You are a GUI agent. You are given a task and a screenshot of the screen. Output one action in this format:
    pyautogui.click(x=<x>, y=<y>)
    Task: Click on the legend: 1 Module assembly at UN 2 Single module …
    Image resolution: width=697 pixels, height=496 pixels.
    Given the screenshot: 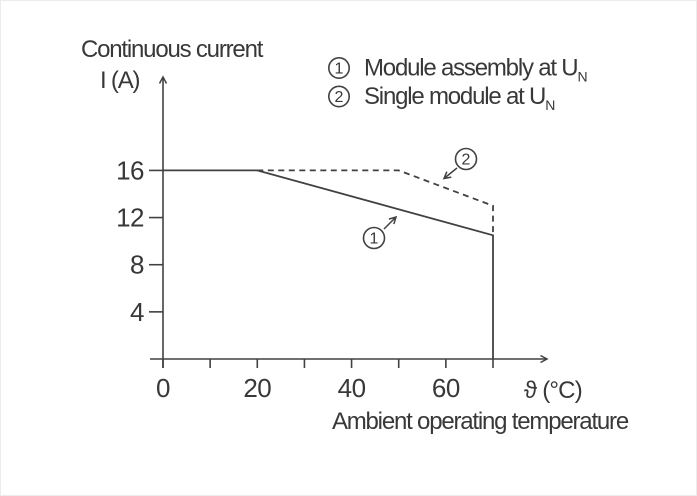 What is the action you would take?
    pyautogui.click(x=457, y=84)
    